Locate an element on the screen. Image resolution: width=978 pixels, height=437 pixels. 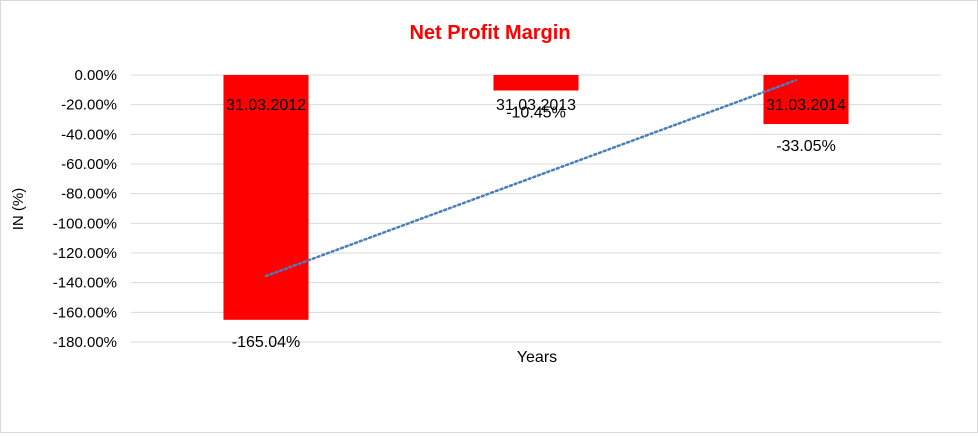
y-tick-label: -40.00% is located at coordinates (89, 134).